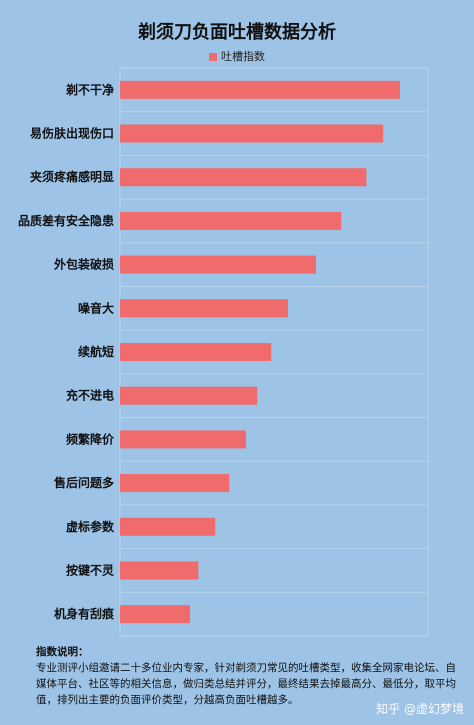 This screenshot has height=725, width=474. What do you see at coordinates (90, 438) in the screenshot?
I see `category-label: 频繁降价` at bounding box center [90, 438].